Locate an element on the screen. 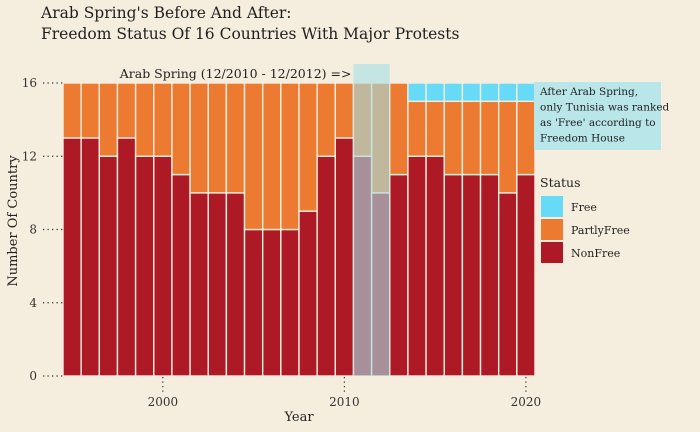 The width and height of the screenshot is (700, 432). highlight-label: Arab Spring (12/2010 - 12/2012) => is located at coordinates (235, 73).